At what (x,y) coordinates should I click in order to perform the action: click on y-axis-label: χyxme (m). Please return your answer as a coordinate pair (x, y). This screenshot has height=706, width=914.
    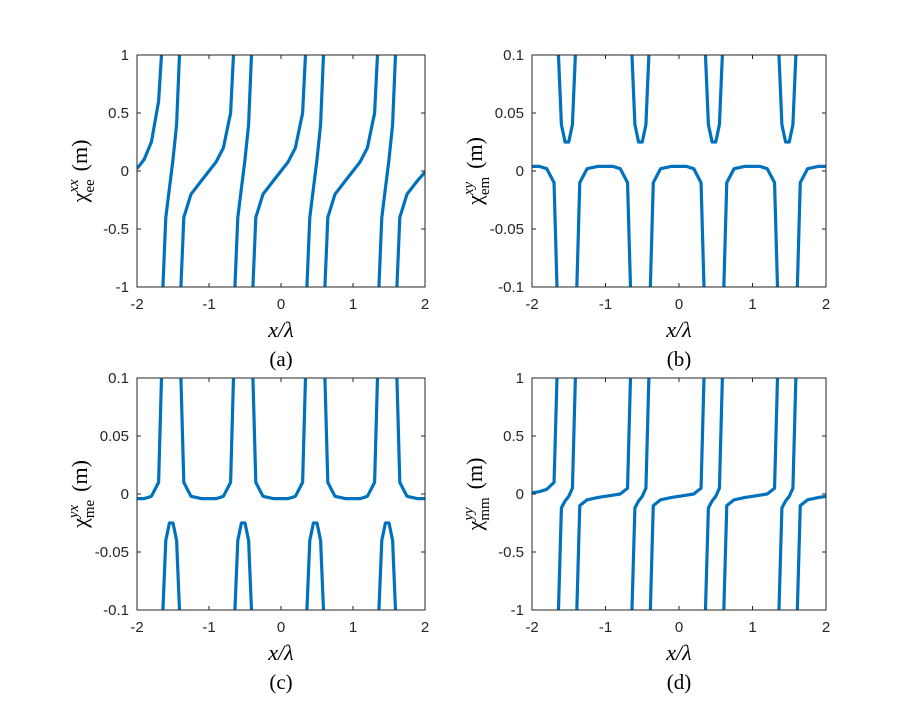
    Looking at the image, I should click on (82, 494).